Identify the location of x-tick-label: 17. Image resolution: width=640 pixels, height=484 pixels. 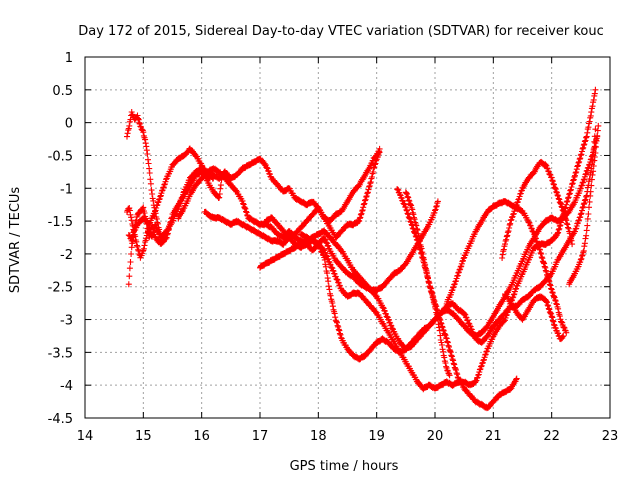
(260, 436).